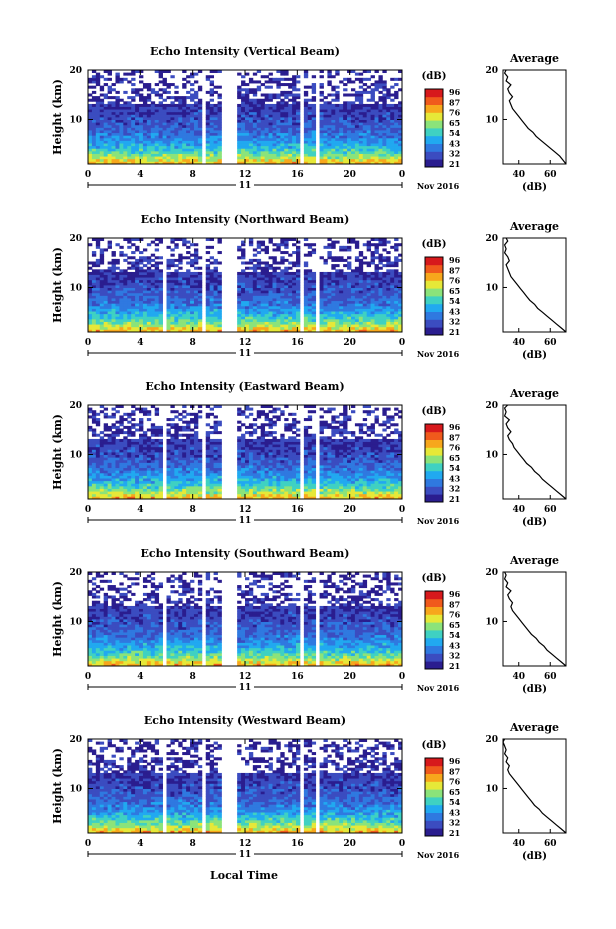  Describe the element at coordinates (455, 311) in the screenshot. I see `colorbar-tick-label: 43` at that location.